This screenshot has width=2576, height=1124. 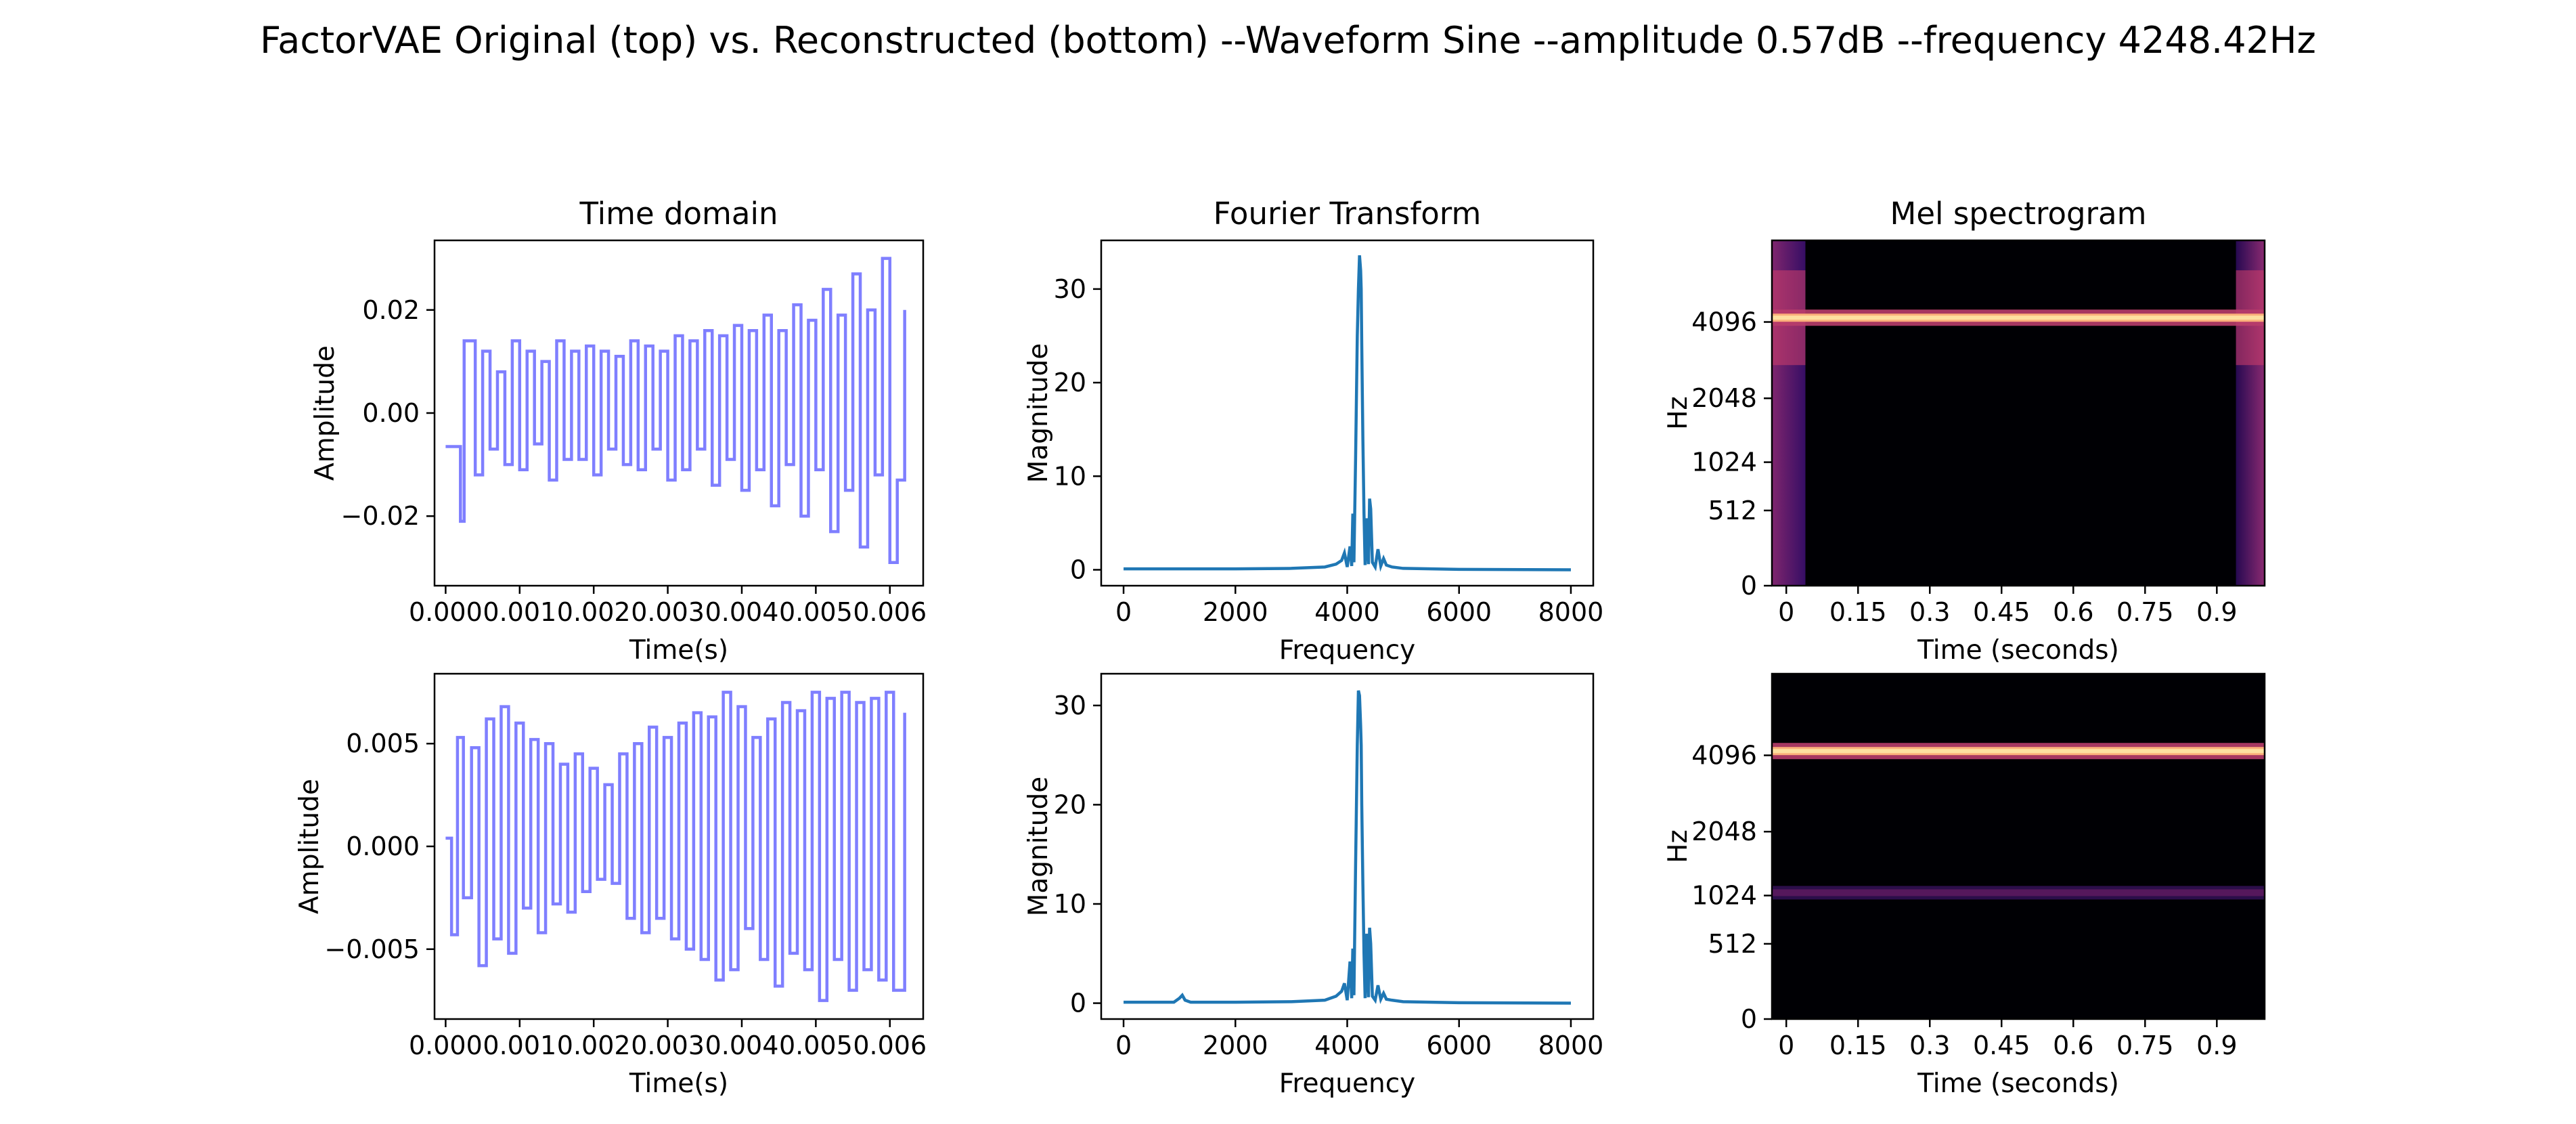 I want to click on y-tick-label: 0.00, so click(x=391, y=413).